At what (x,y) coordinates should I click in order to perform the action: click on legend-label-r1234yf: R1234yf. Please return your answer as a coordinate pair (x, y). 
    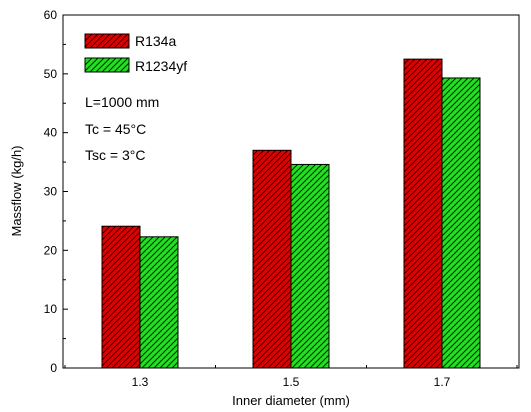
    Looking at the image, I should click on (161, 66).